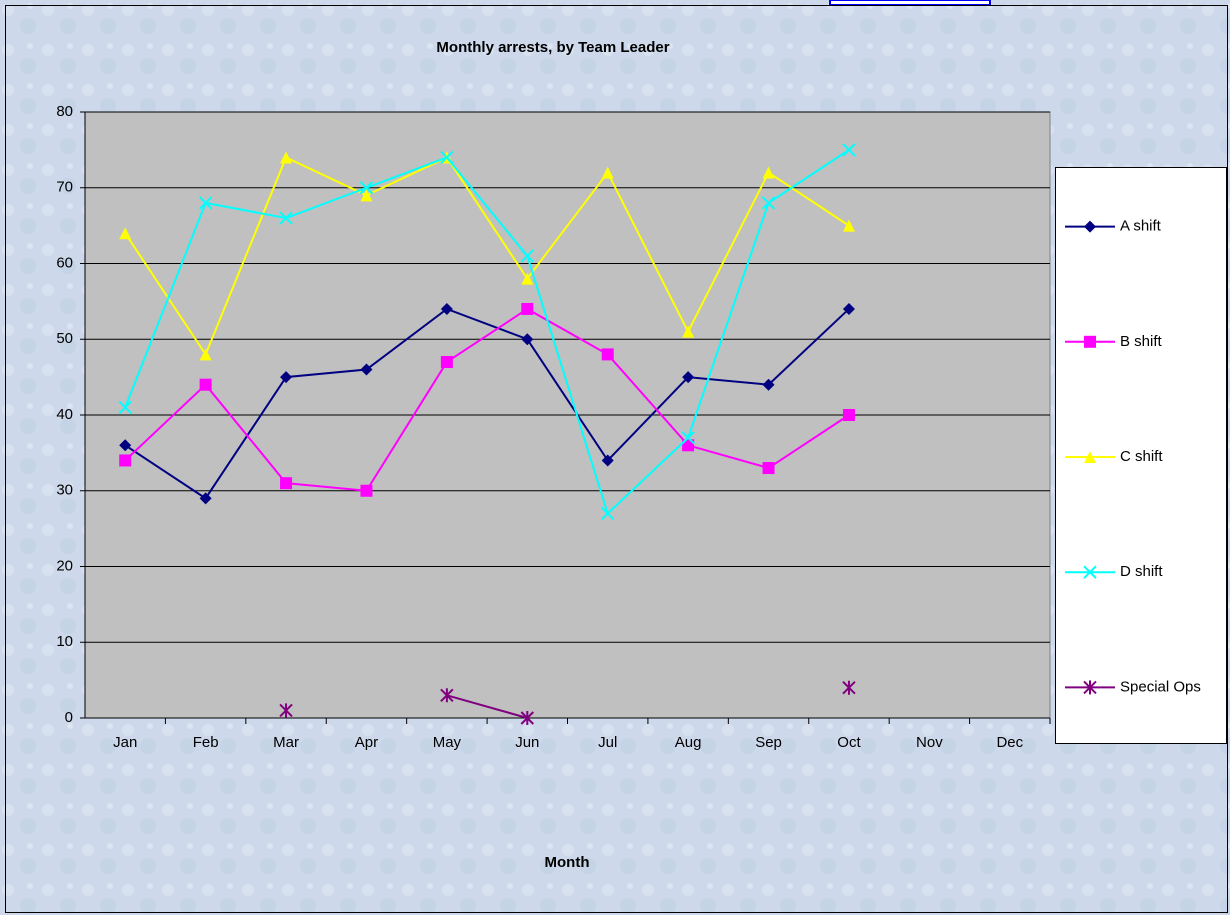 This screenshot has width=1230, height=915. What do you see at coordinates (849, 742) in the screenshot?
I see `x-tick-label: Oct` at bounding box center [849, 742].